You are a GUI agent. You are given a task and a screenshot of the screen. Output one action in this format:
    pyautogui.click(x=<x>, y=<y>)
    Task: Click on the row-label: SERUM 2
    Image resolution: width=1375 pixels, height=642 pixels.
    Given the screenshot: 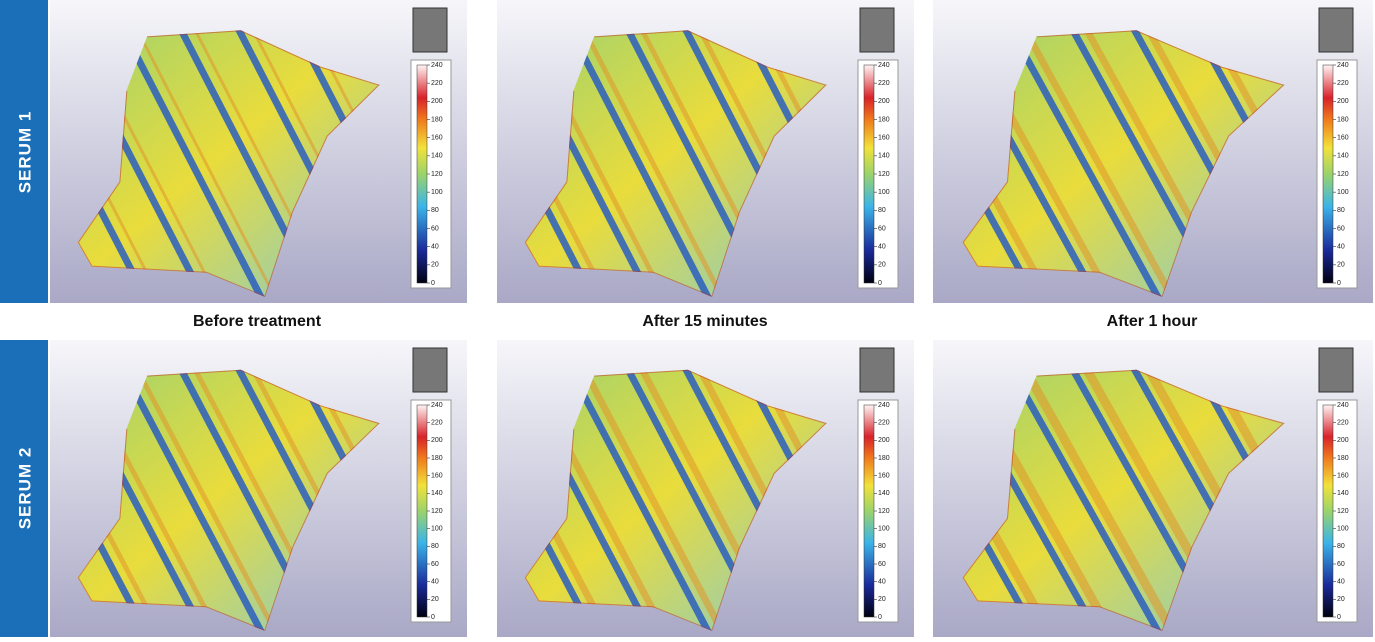 What is the action you would take?
    pyautogui.click(x=24, y=488)
    